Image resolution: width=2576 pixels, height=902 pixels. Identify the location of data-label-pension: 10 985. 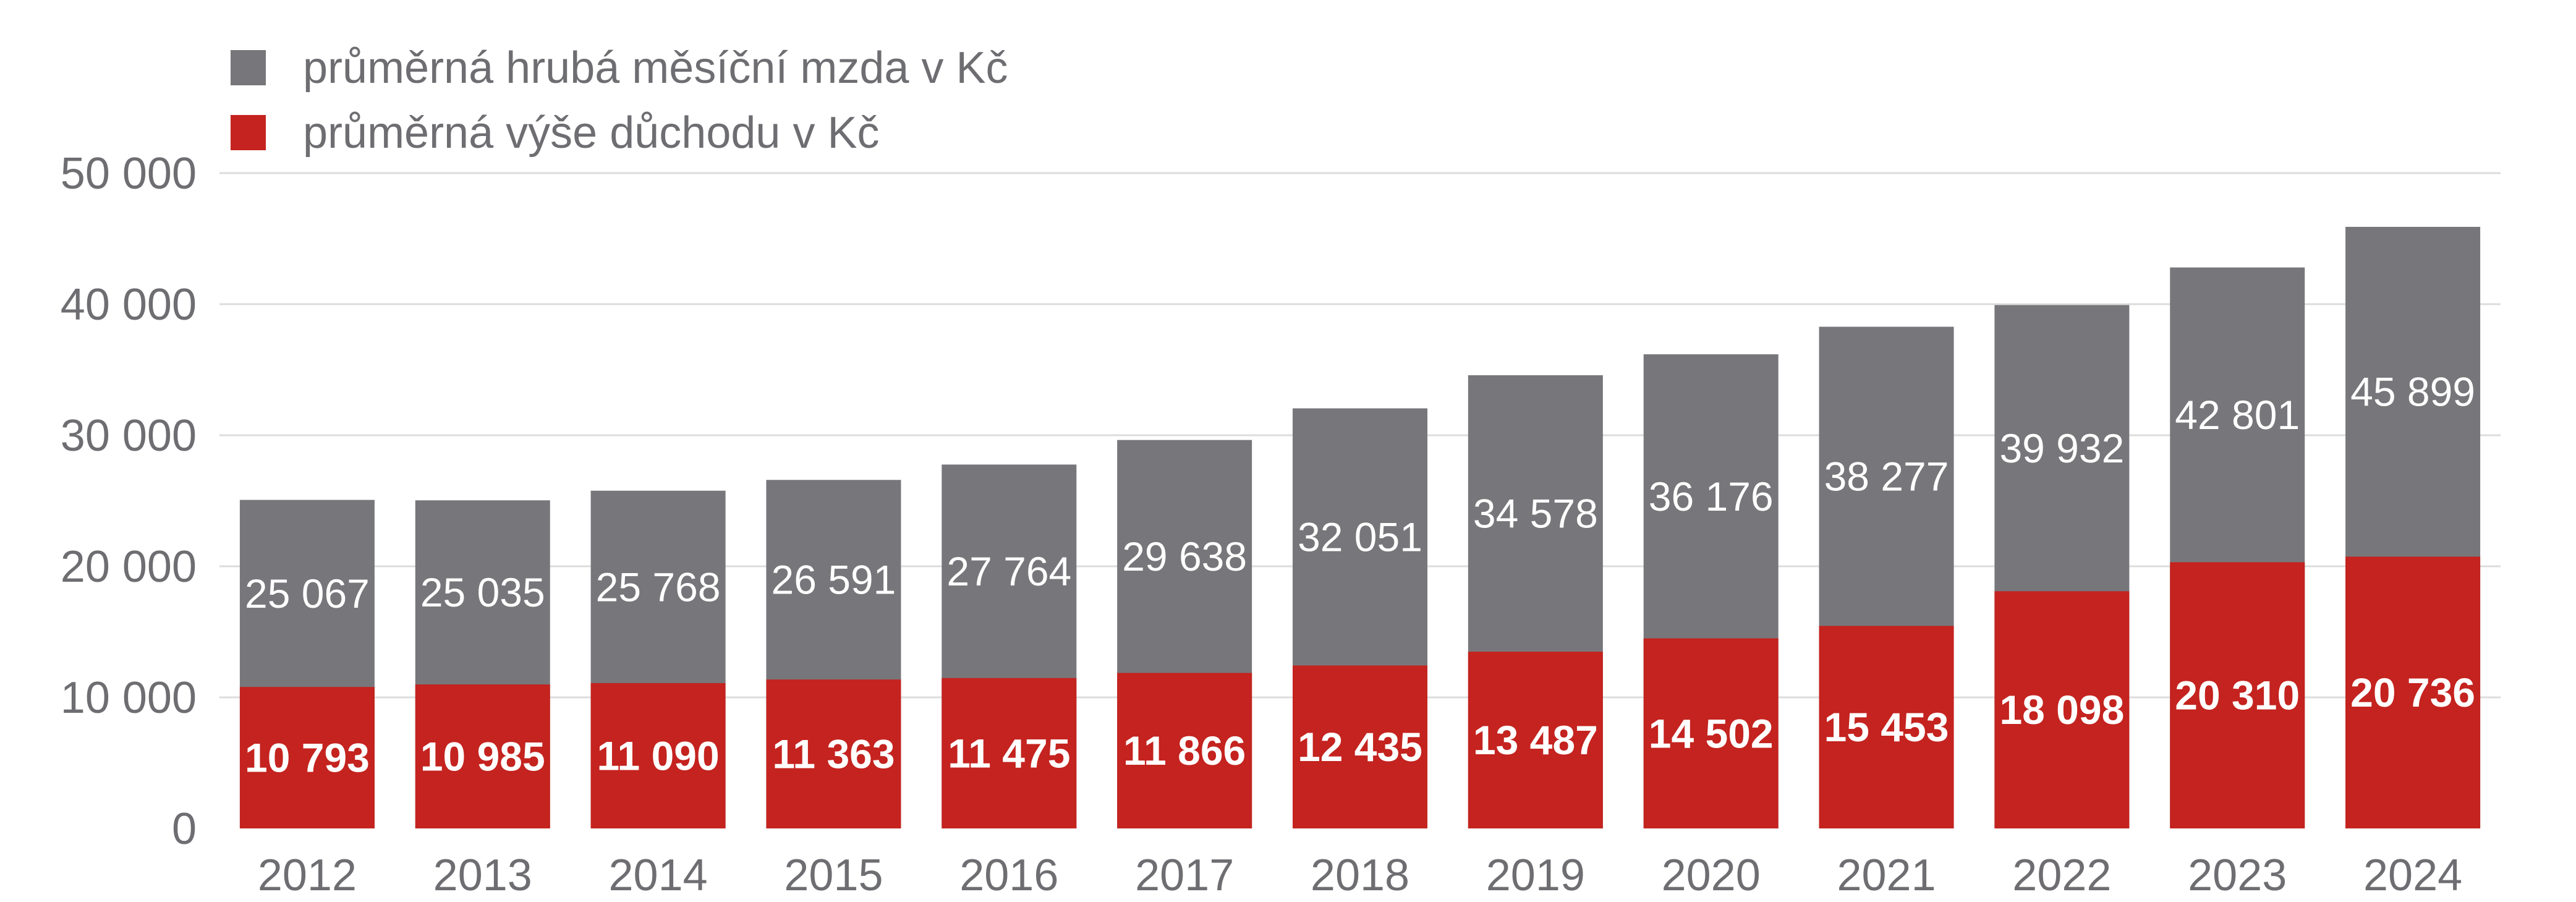
(482, 757).